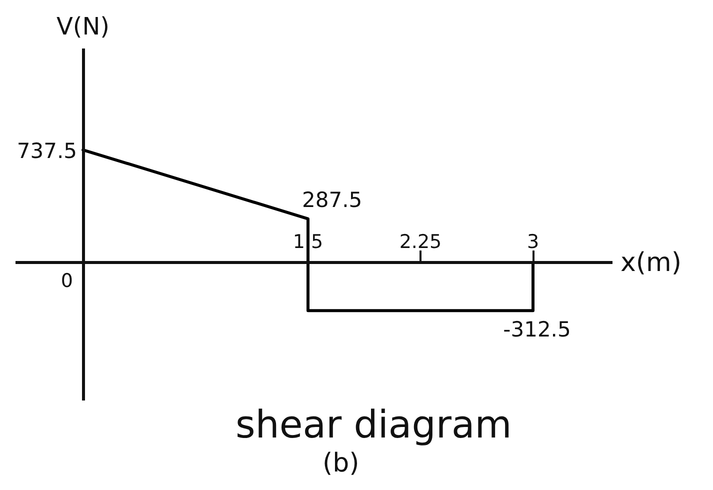 The image size is (713, 490). Describe the element at coordinates (533, 241) in the screenshot. I see `x-tick-label: 3` at that location.